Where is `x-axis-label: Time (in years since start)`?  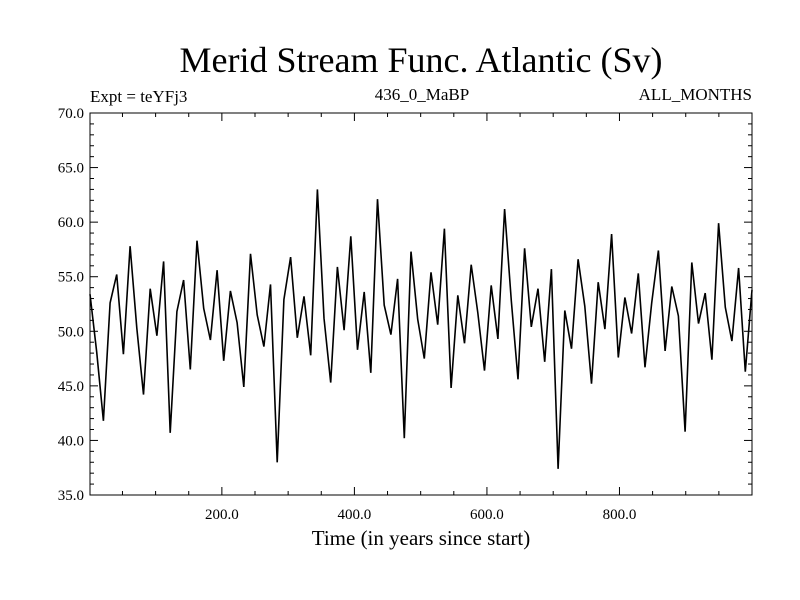
x-axis-label: Time (in years since start) is located at coordinates (421, 538).